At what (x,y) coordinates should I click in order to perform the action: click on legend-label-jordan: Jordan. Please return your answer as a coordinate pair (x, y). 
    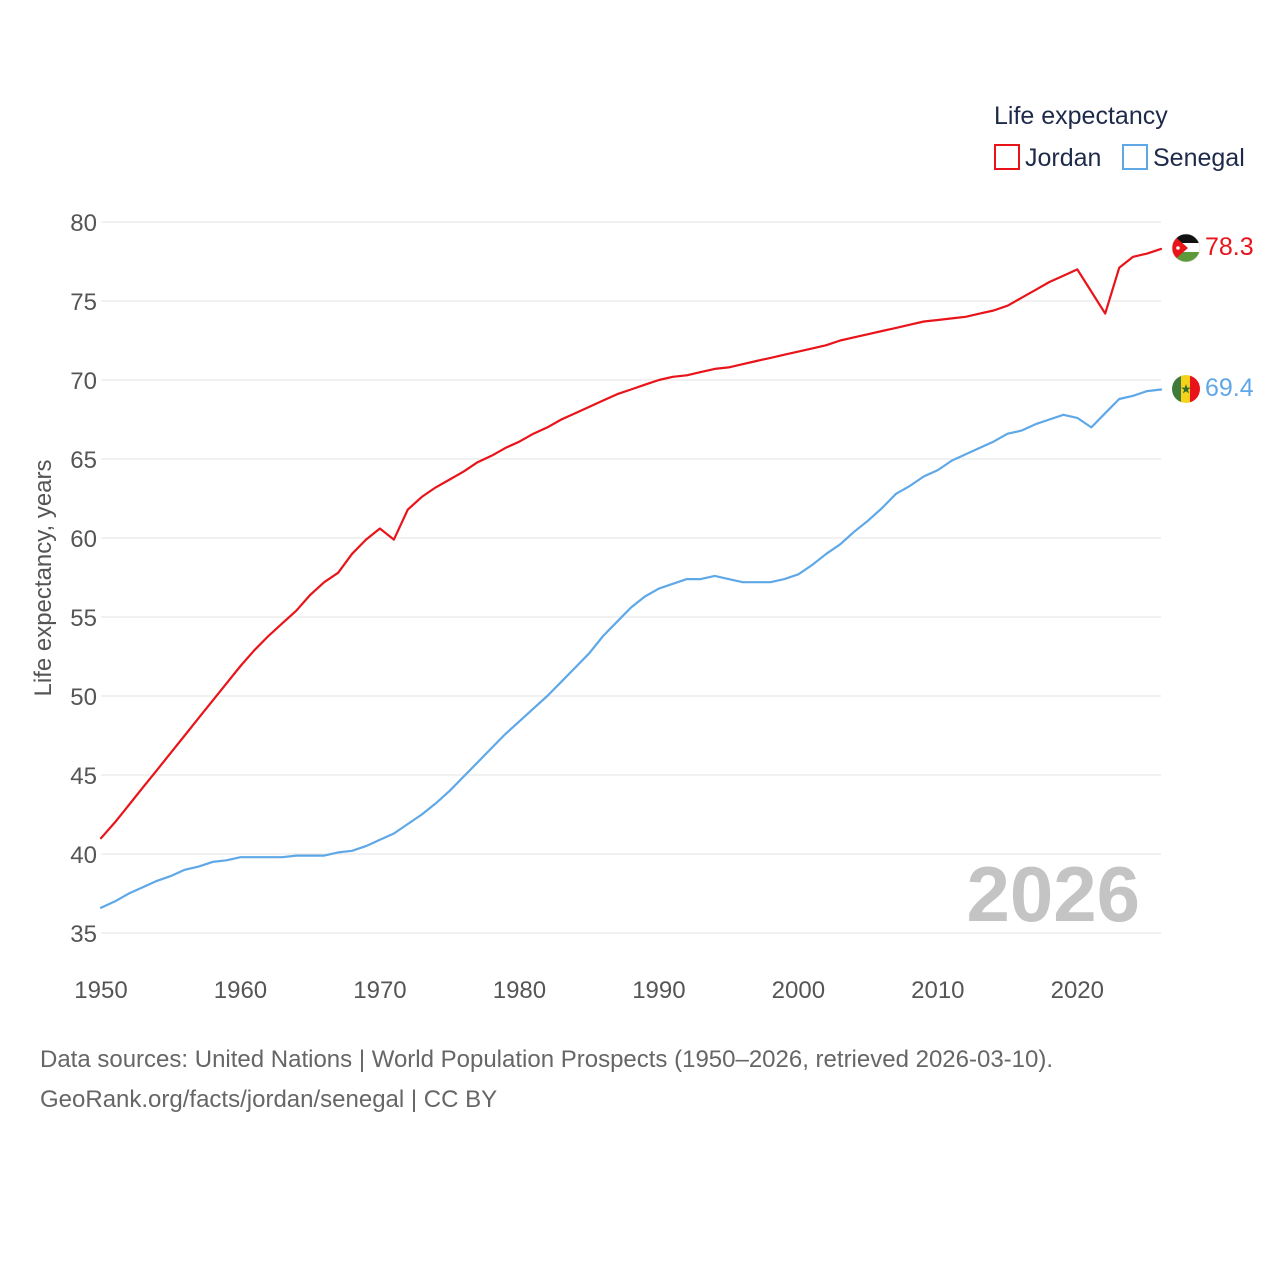
    Looking at the image, I should click on (1063, 158).